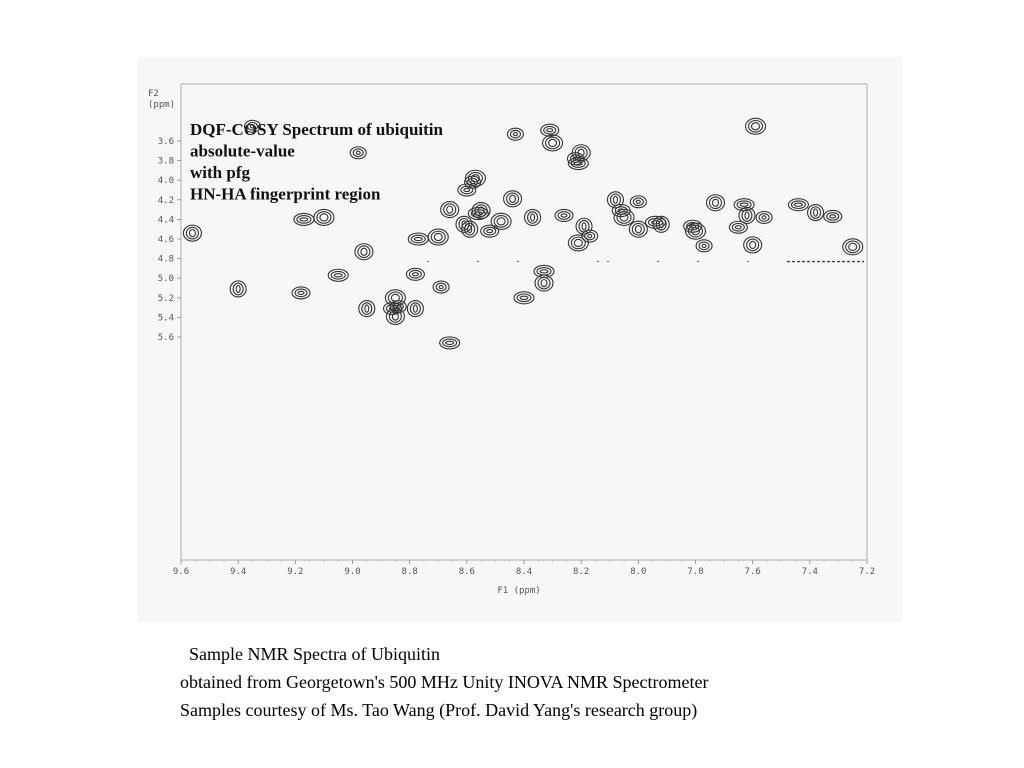 This screenshot has width=1024, height=768. What do you see at coordinates (317, 129) in the screenshot?
I see `chart-title-line: DQF-COSY Spectrum of ubiquitin` at bounding box center [317, 129].